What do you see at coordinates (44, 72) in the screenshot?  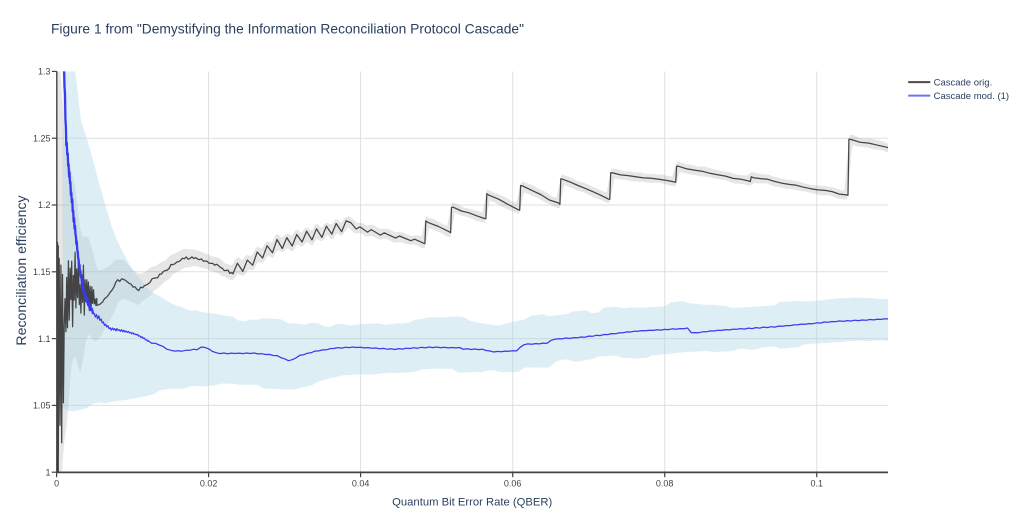 I see `svg-text: 1.3` at bounding box center [44, 72].